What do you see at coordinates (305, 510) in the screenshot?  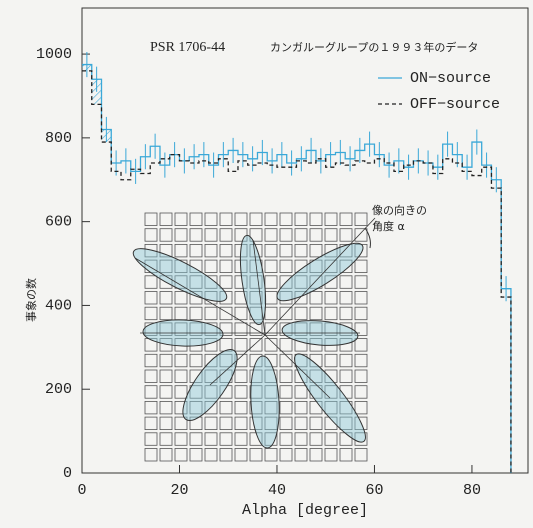 I see `x-axis-label: Alpha [degree]` at bounding box center [305, 510].